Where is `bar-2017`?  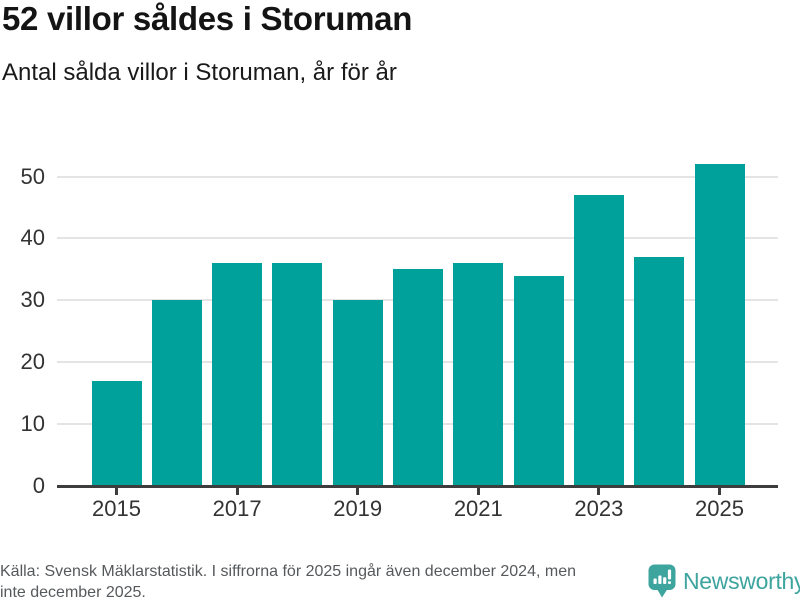 bar-2017 is located at coordinates (237, 374).